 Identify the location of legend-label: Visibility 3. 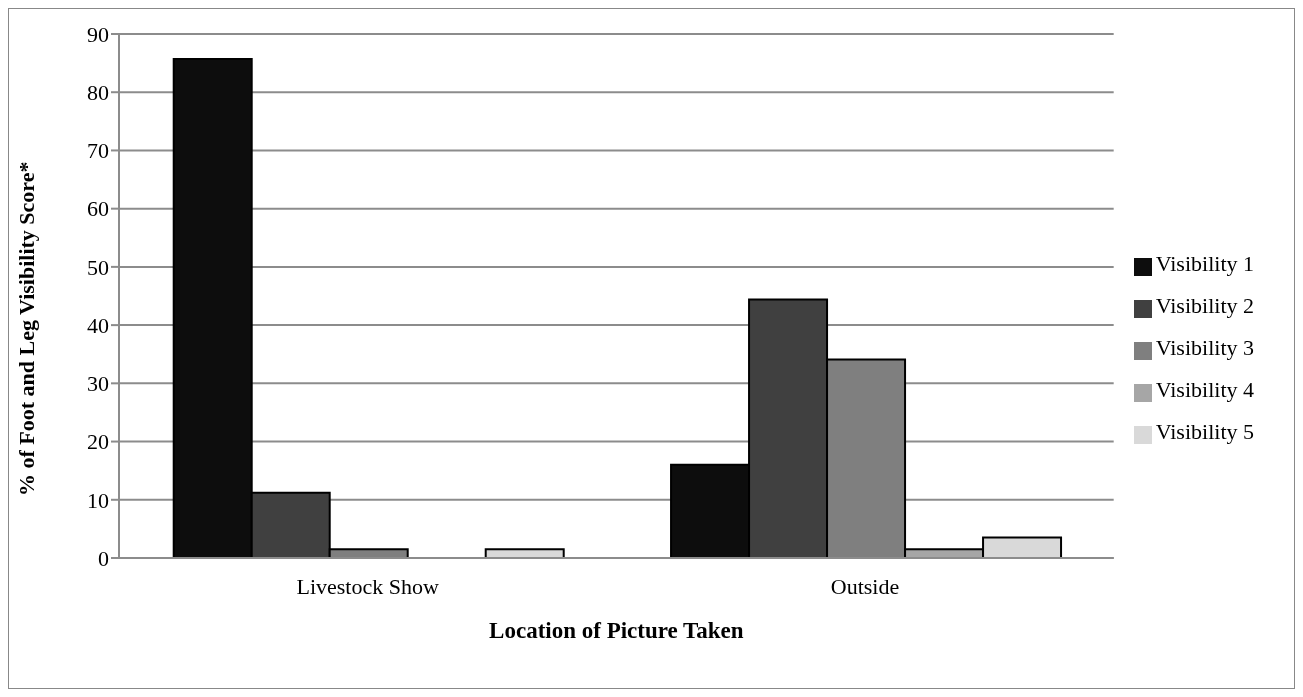
(1204, 347).